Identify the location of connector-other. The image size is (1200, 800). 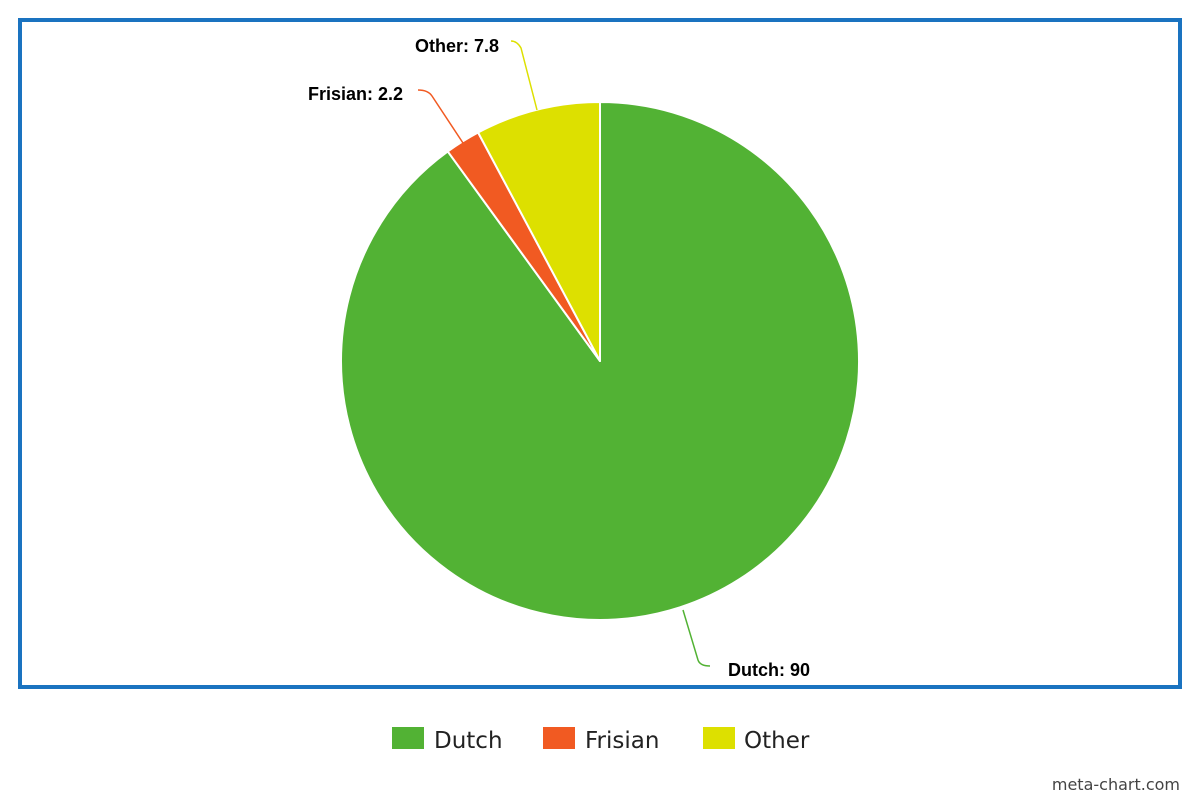
(524, 75).